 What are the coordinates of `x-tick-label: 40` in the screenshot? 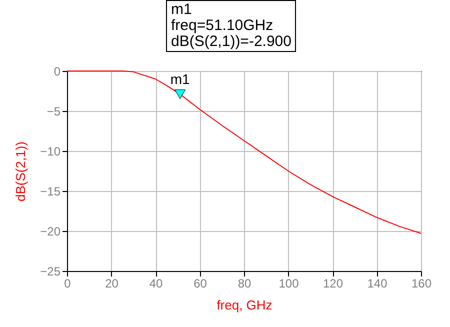 It's located at (156, 283).